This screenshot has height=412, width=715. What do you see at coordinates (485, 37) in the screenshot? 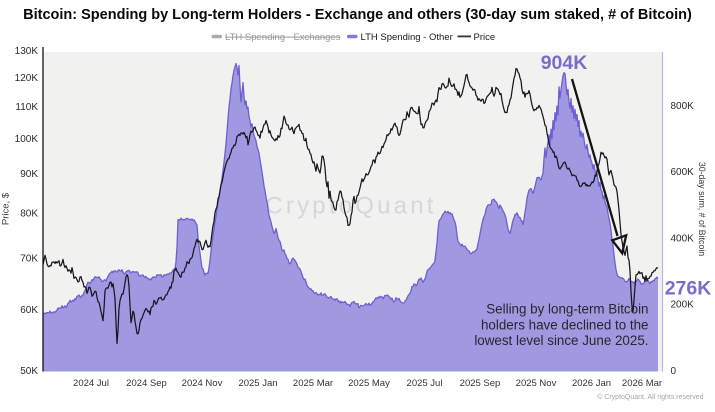
I see `svg-text: Price` at bounding box center [485, 37].